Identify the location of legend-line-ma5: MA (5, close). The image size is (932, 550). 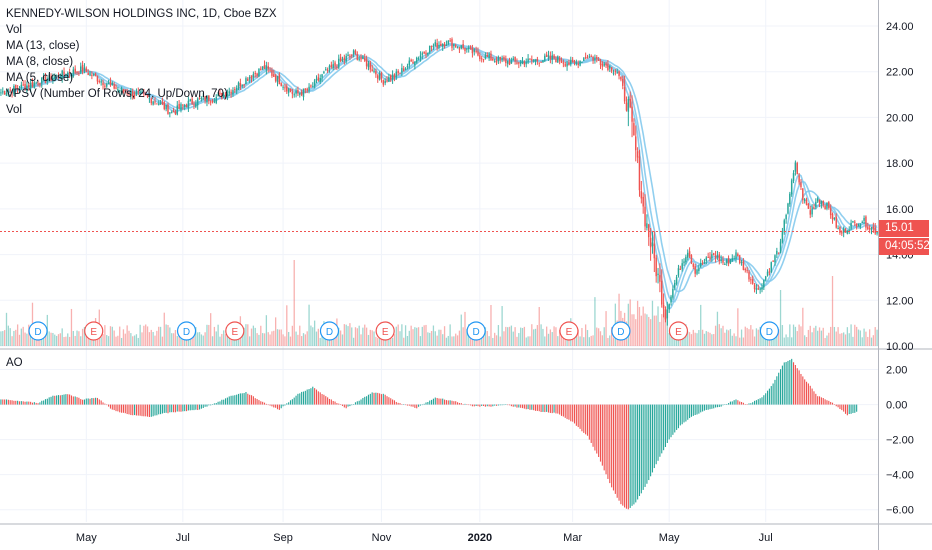
(40, 78).